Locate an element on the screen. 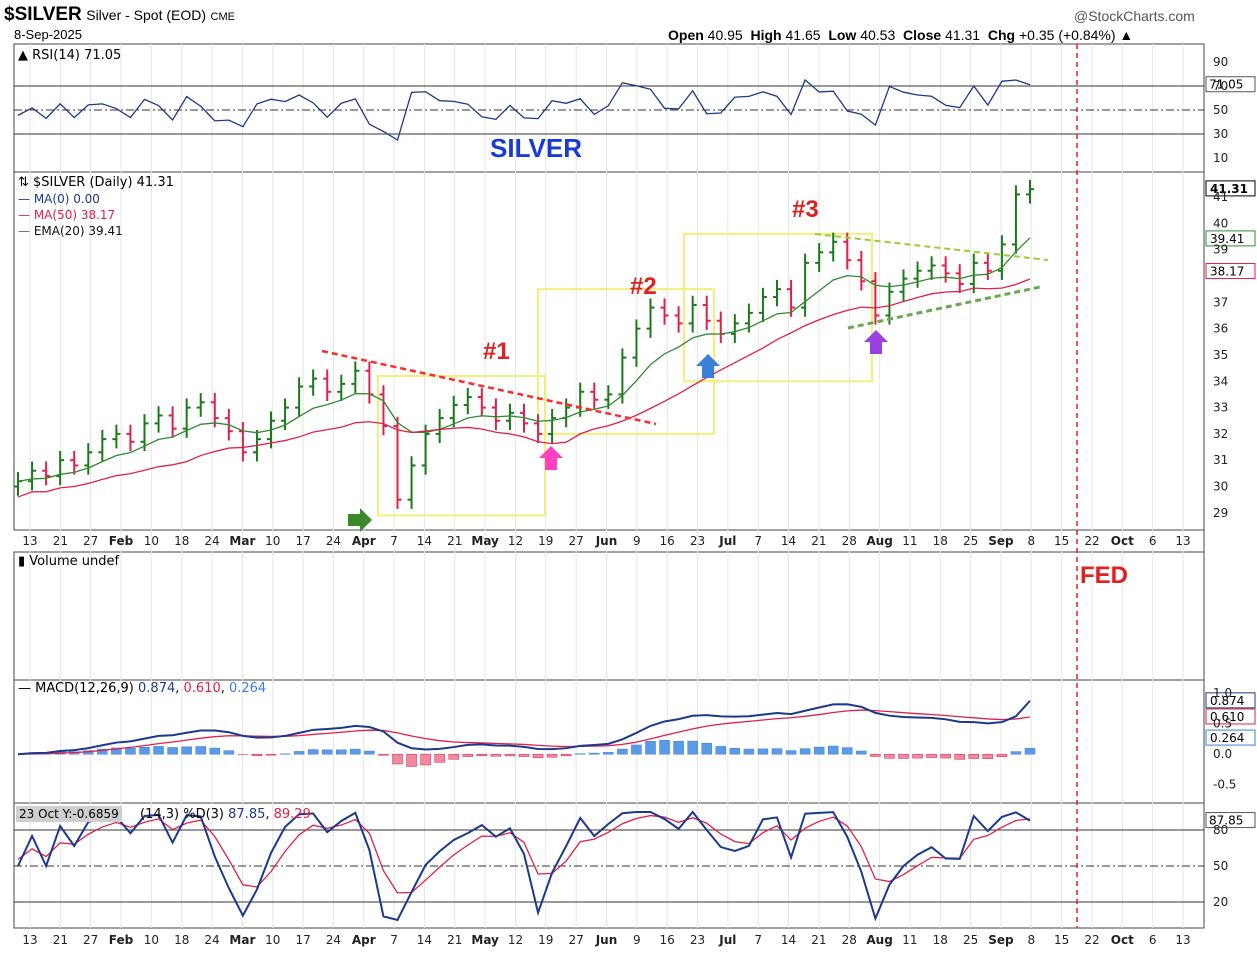  x-tick-label: Jun is located at coordinates (606, 940).